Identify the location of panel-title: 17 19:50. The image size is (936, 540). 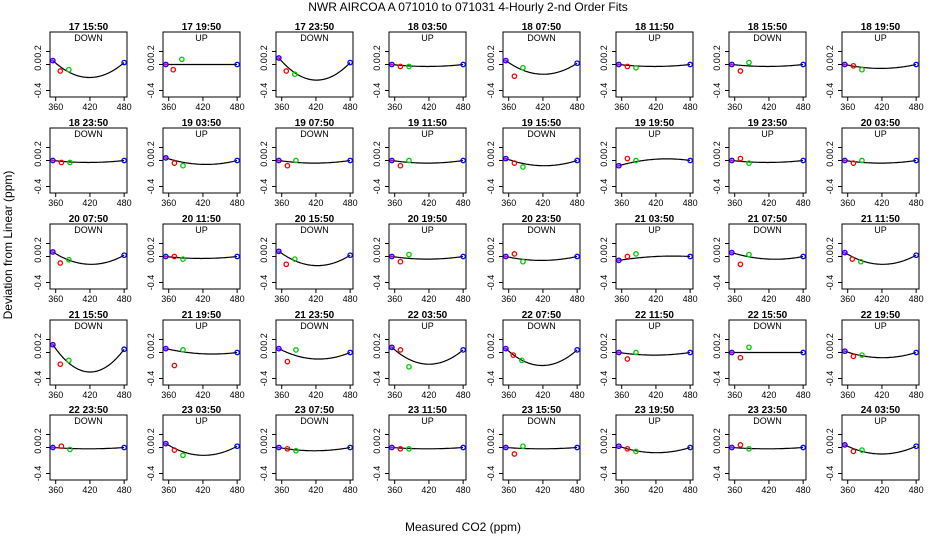
(202, 27).